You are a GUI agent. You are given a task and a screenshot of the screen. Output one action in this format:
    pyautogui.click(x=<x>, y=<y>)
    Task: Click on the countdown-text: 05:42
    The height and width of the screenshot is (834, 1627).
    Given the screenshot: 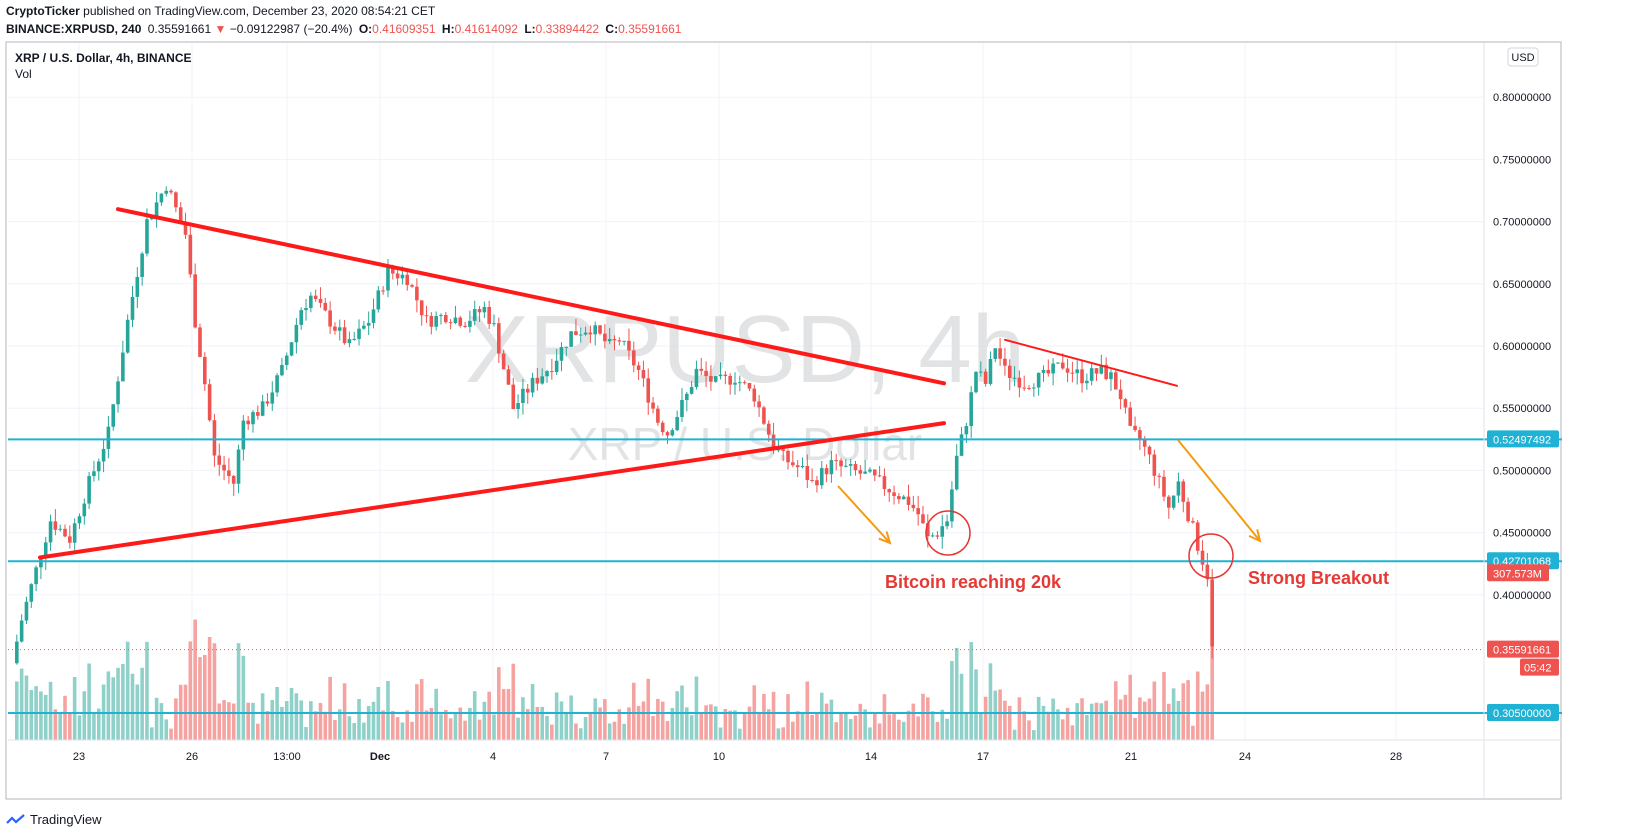 What is the action you would take?
    pyautogui.click(x=1538, y=669)
    